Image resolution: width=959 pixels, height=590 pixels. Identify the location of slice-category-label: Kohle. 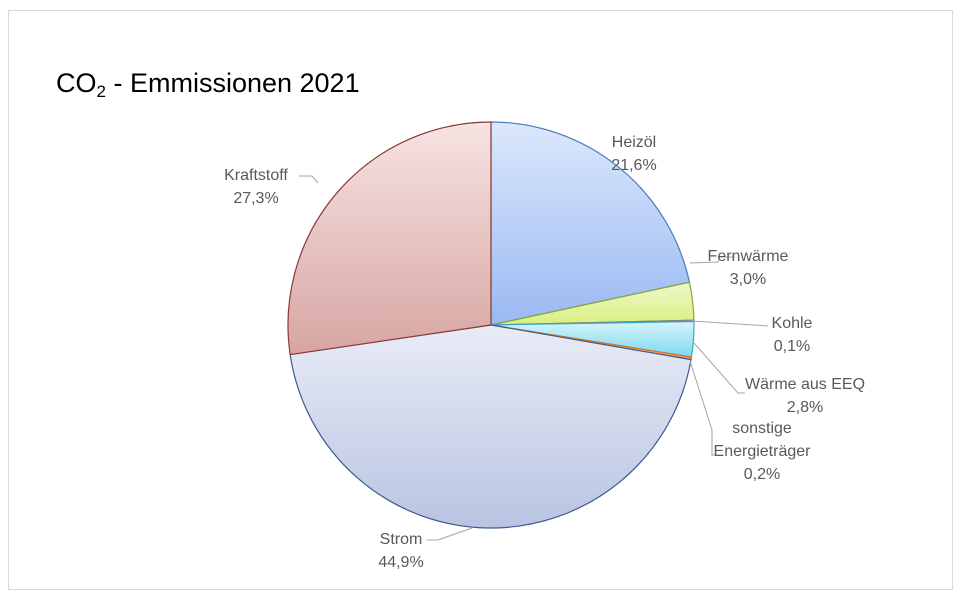
(792, 323).